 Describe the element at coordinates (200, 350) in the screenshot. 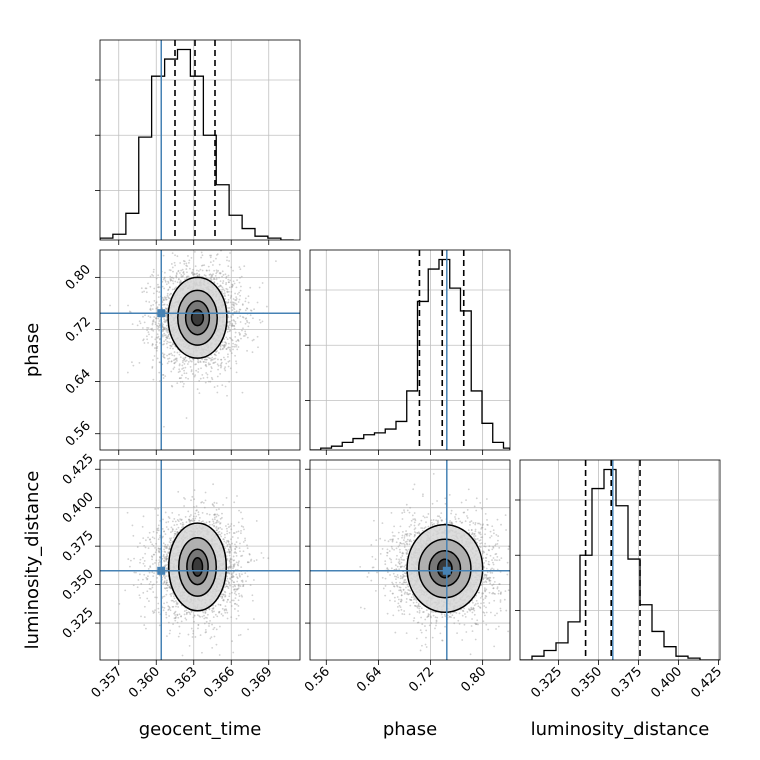

I see `2d-geocent_time-phase-frame` at that location.